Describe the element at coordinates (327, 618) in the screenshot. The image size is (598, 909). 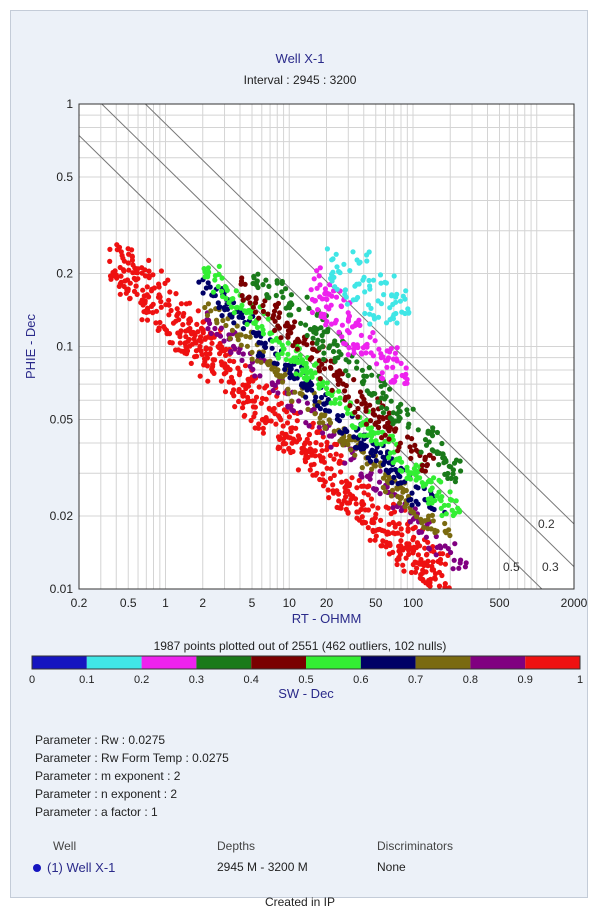
I see `x-axis-label: RT - OHMM` at that location.